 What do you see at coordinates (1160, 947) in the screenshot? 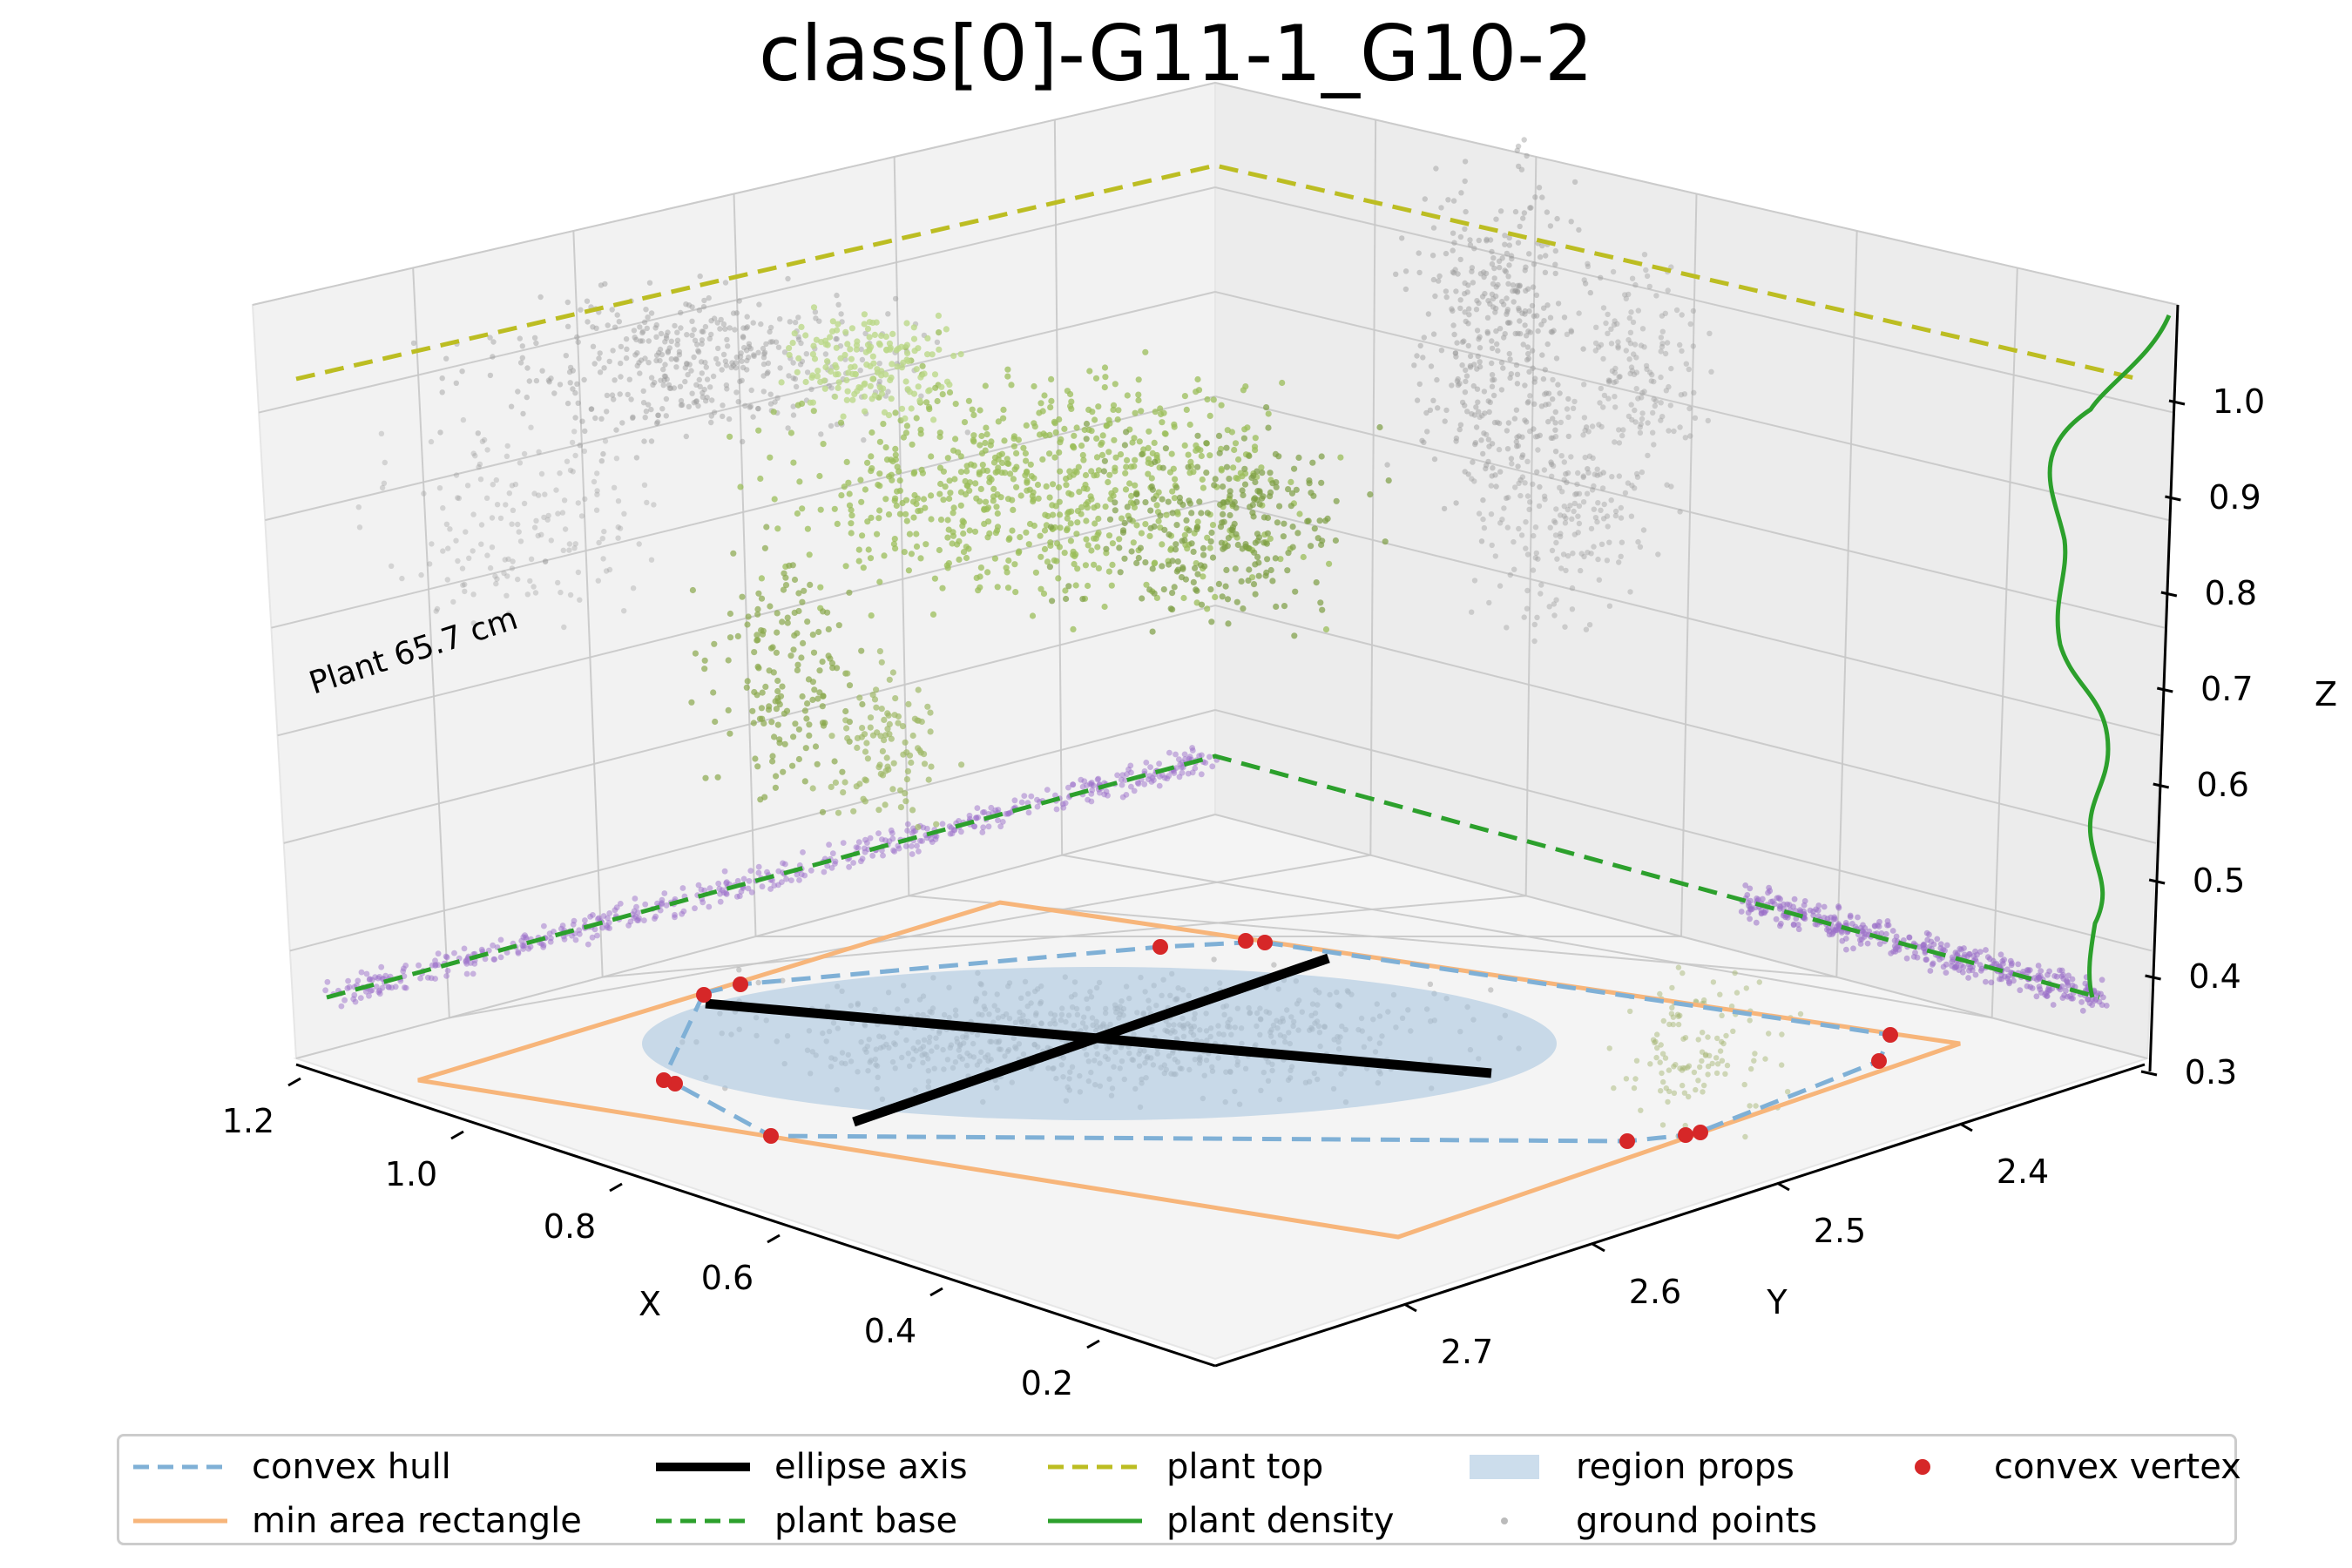
I see `convex-vertex-dot` at bounding box center [1160, 947].